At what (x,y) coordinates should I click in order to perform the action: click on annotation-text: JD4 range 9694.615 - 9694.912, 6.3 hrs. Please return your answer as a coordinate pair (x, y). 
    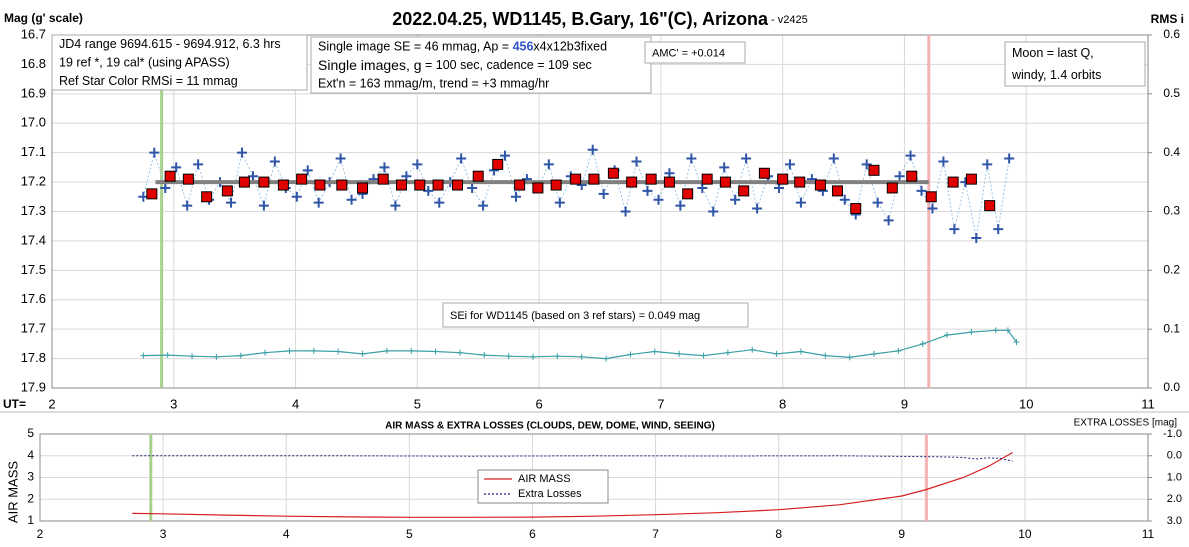
    Looking at the image, I should click on (170, 44).